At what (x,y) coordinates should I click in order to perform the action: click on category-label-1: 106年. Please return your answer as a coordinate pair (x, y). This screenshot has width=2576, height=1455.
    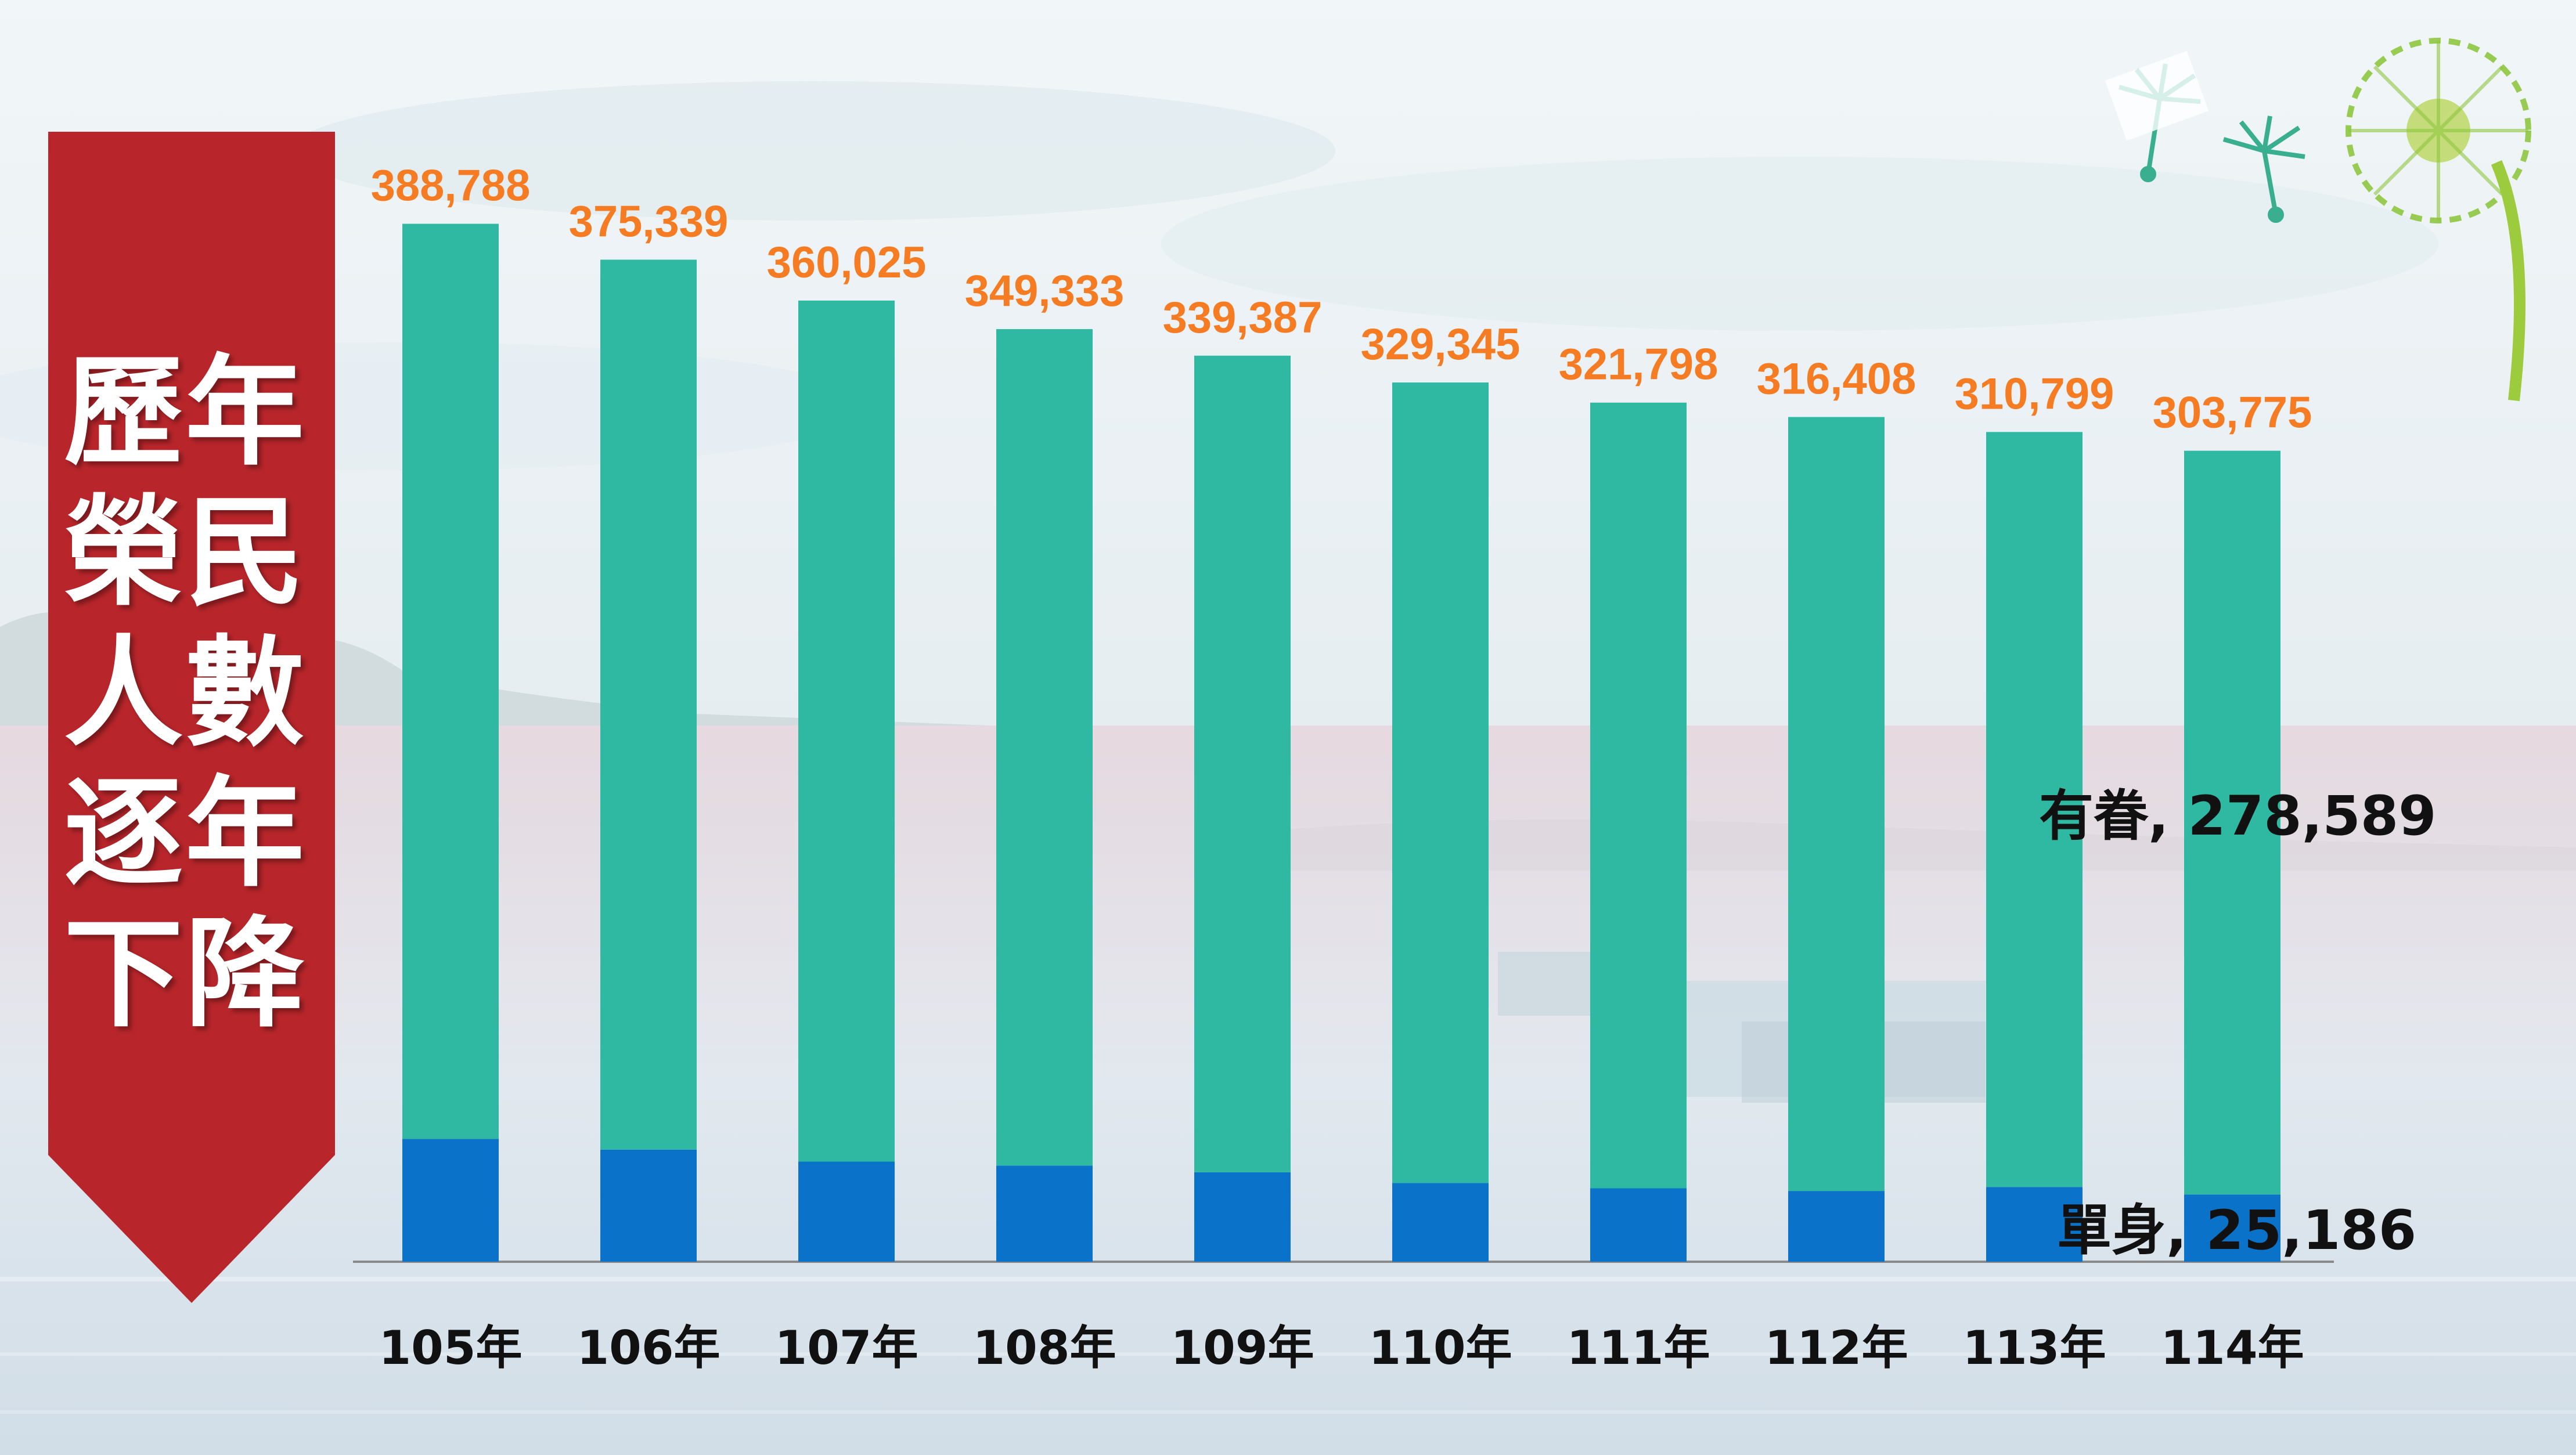
    Looking at the image, I should click on (648, 1348).